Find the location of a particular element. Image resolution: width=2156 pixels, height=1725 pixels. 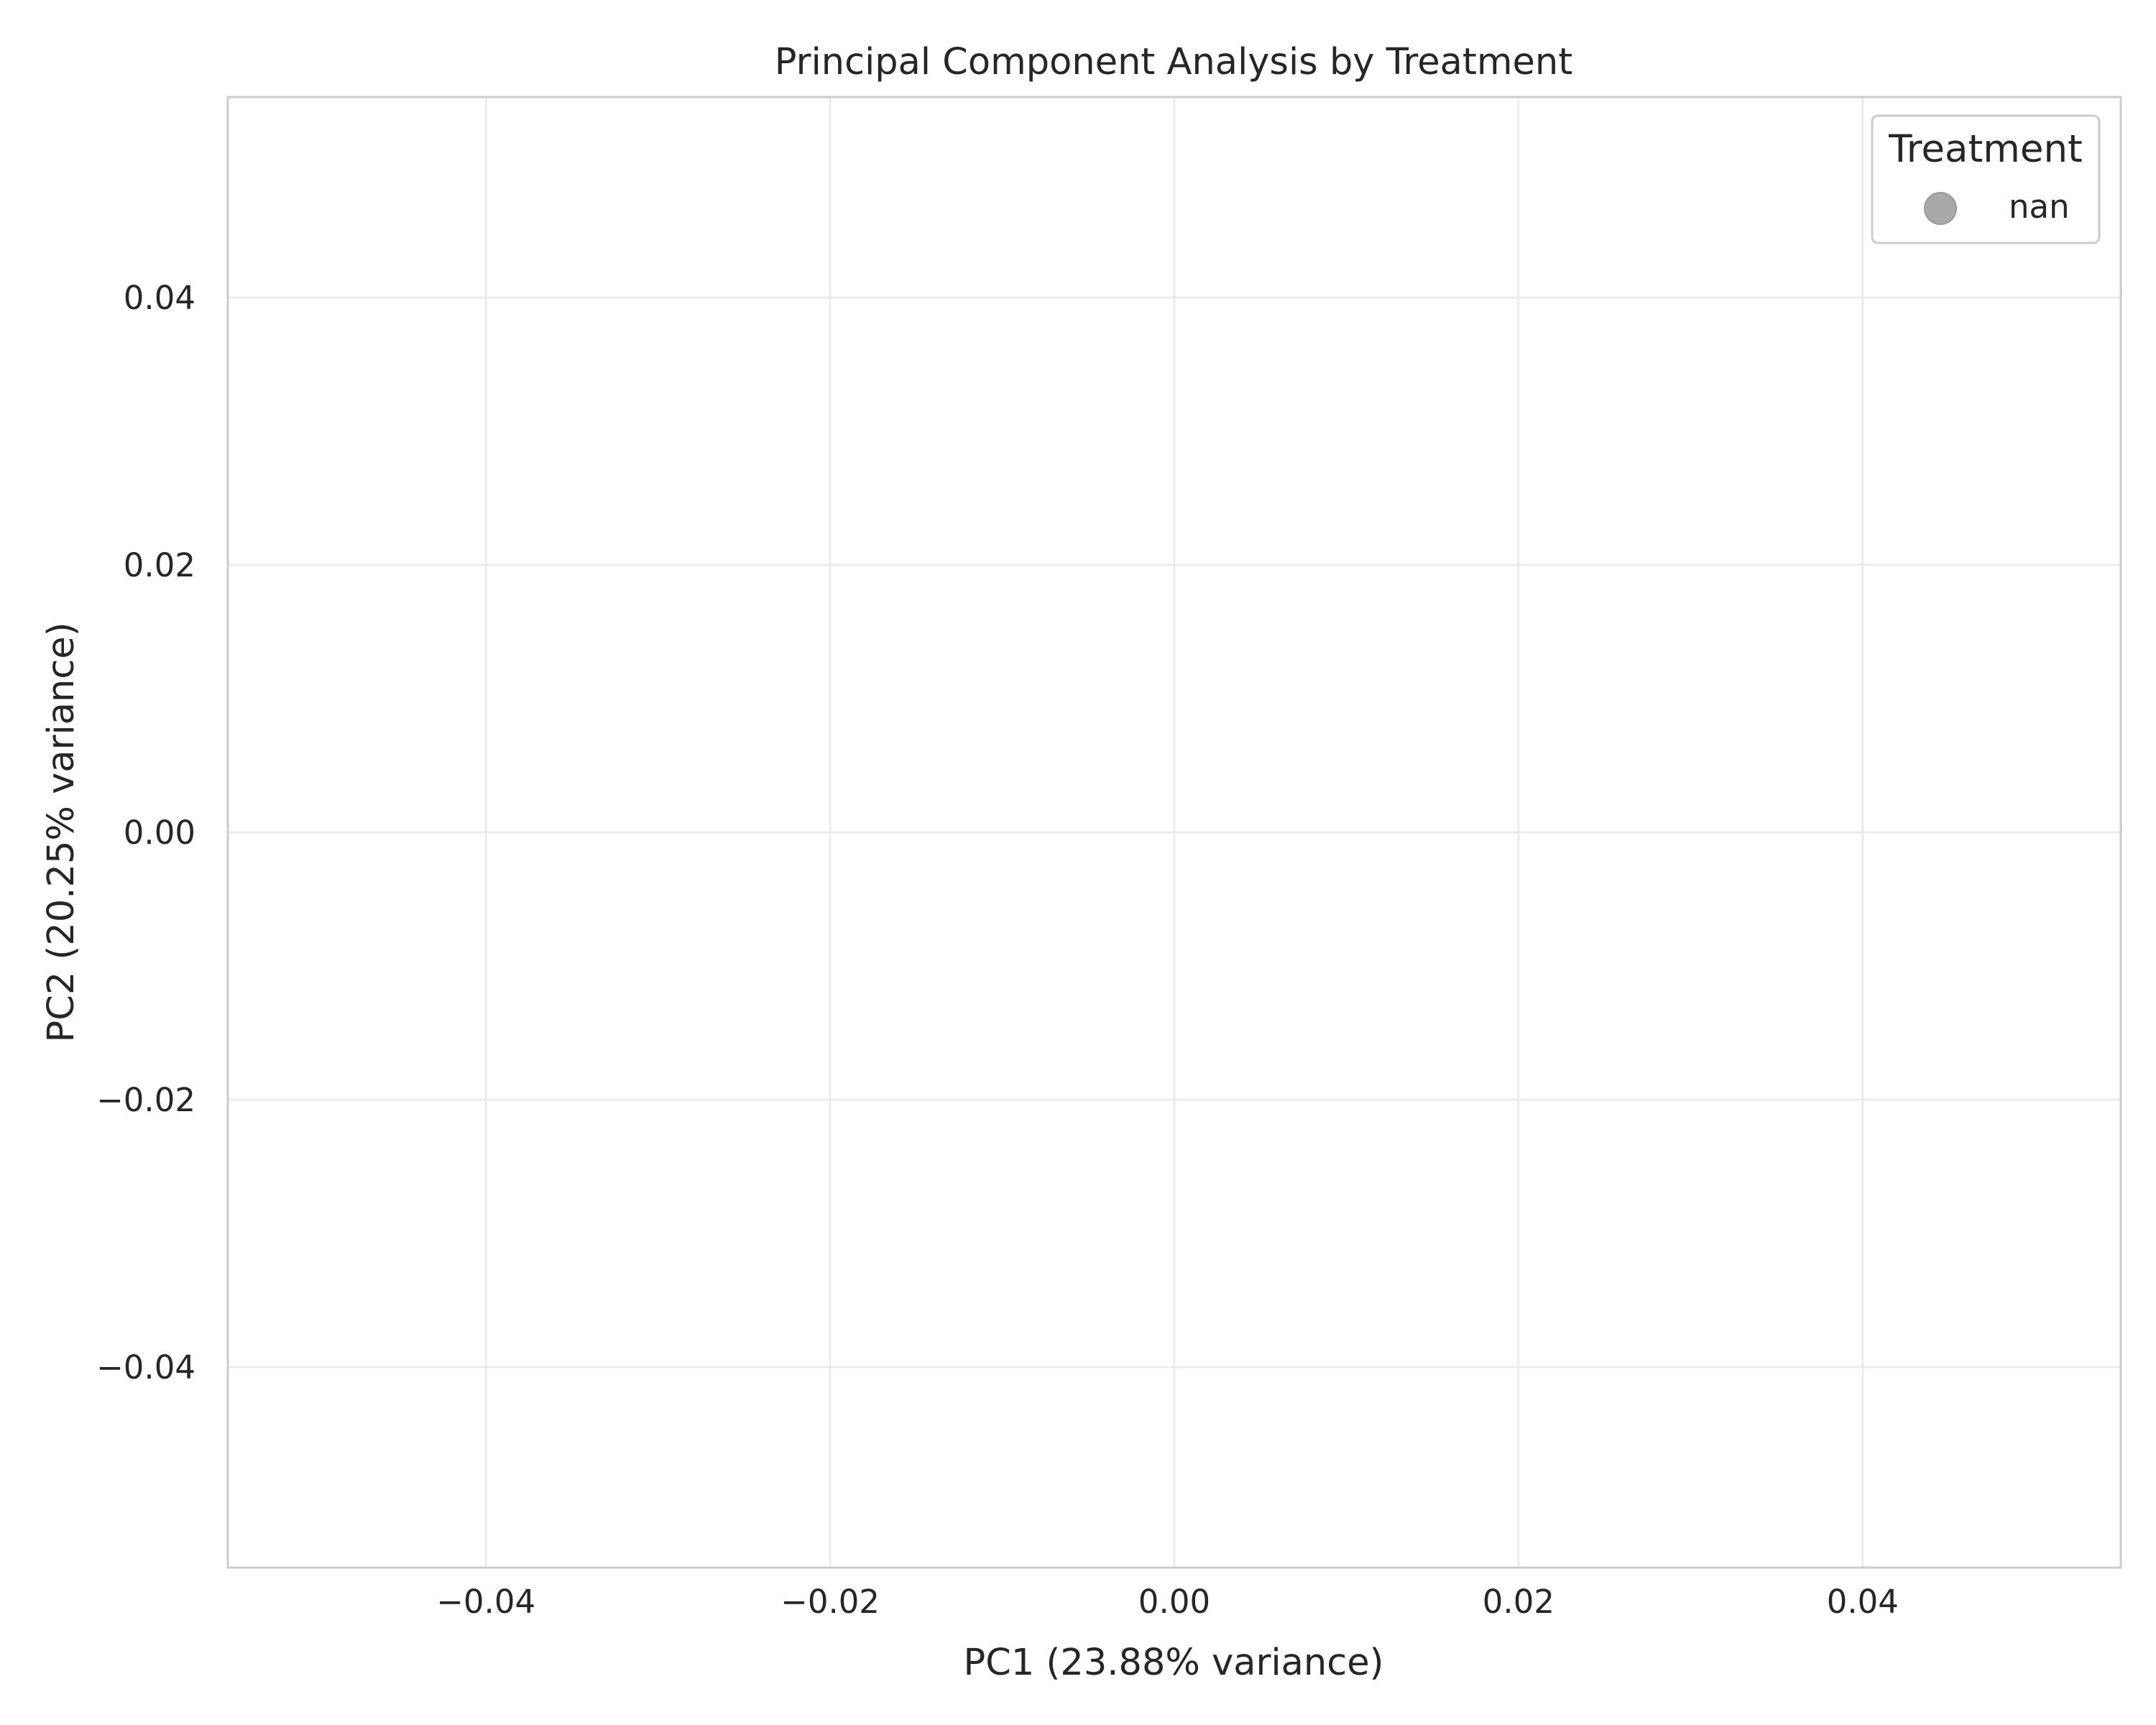

x-tick-labels: −0.04 −0.02 0.00 0.02 0.04 is located at coordinates (1167, 1602).